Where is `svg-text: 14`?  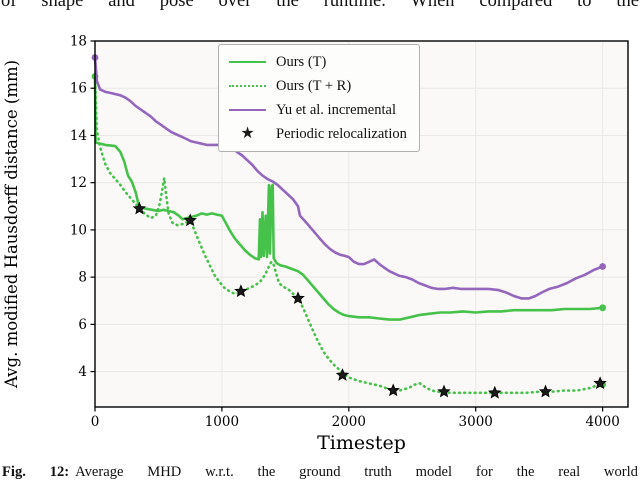
svg-text: 14 is located at coordinates (78, 136).